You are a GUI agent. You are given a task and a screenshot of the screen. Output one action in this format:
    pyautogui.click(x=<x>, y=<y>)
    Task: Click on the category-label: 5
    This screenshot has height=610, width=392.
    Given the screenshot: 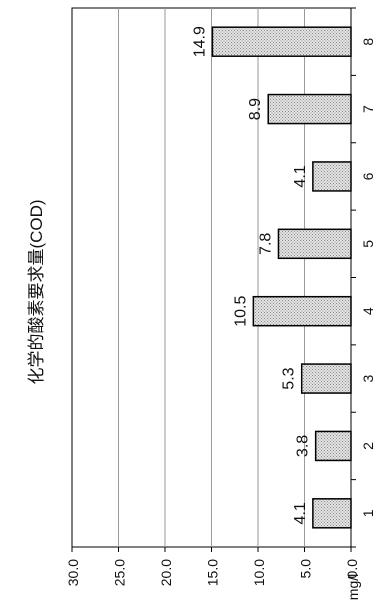 What is the action you would take?
    pyautogui.click(x=368, y=244)
    